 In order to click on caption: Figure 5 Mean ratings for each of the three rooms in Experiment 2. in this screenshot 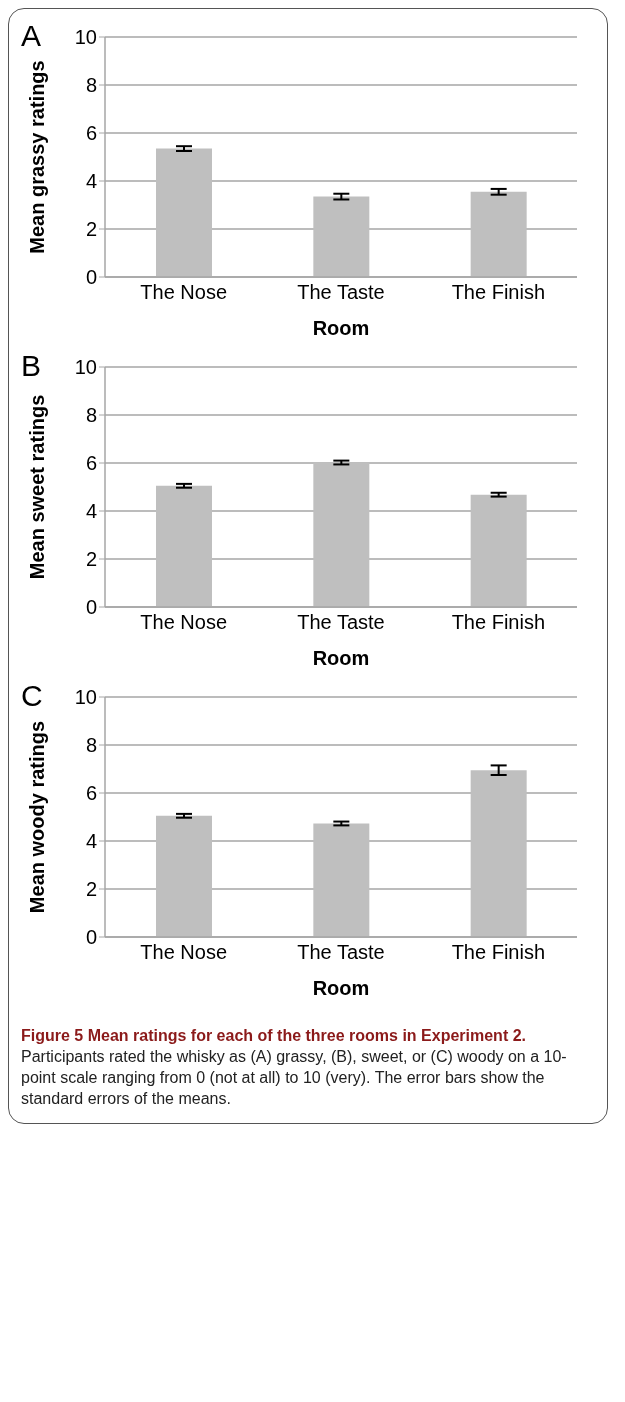, I will do `click(273, 1035)`.